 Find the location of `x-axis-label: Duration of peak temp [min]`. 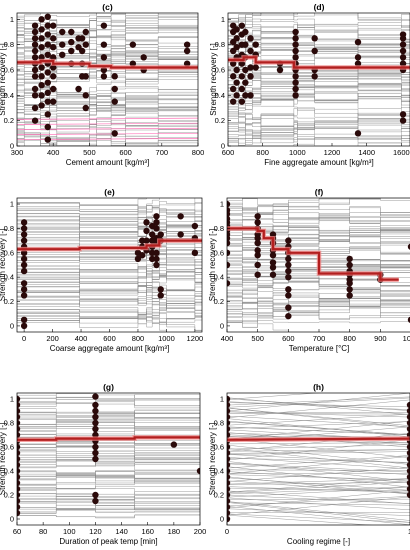

x-axis-label: Duration of peak temp [min] is located at coordinates (108, 541).